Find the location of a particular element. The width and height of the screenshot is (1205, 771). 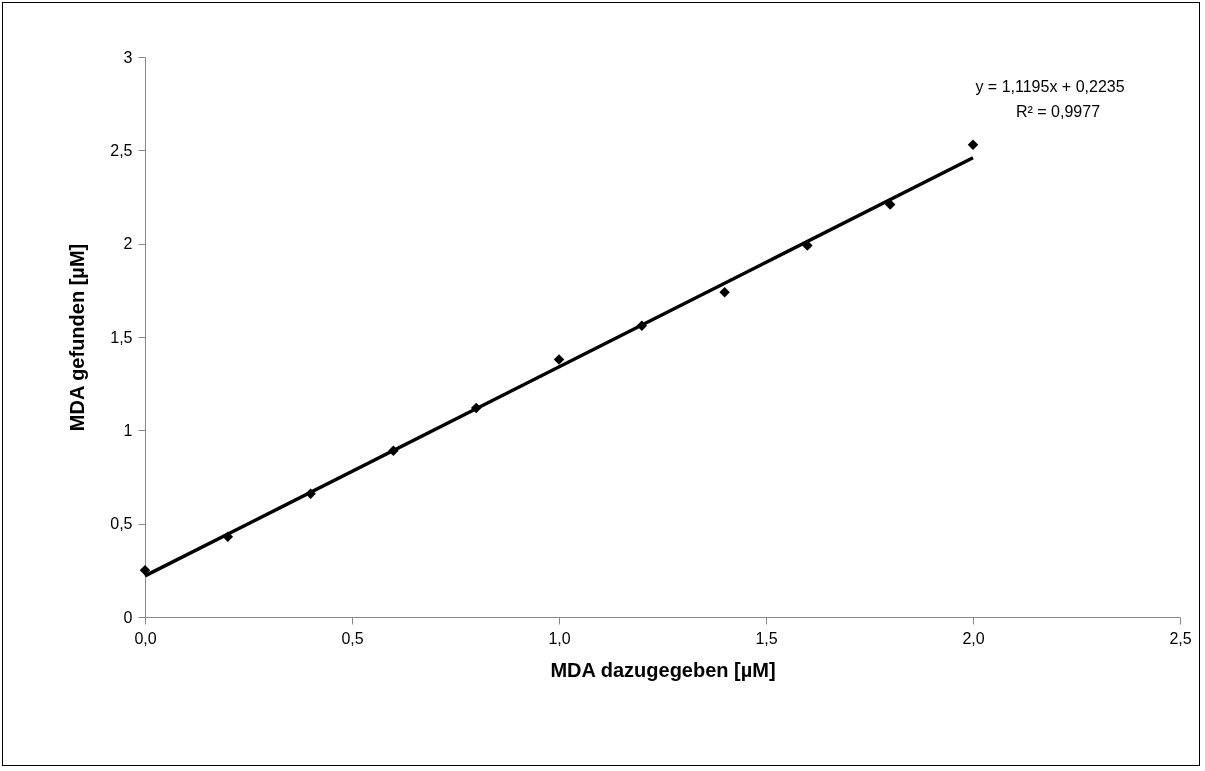

y-tick-label: 0 is located at coordinates (128, 617).